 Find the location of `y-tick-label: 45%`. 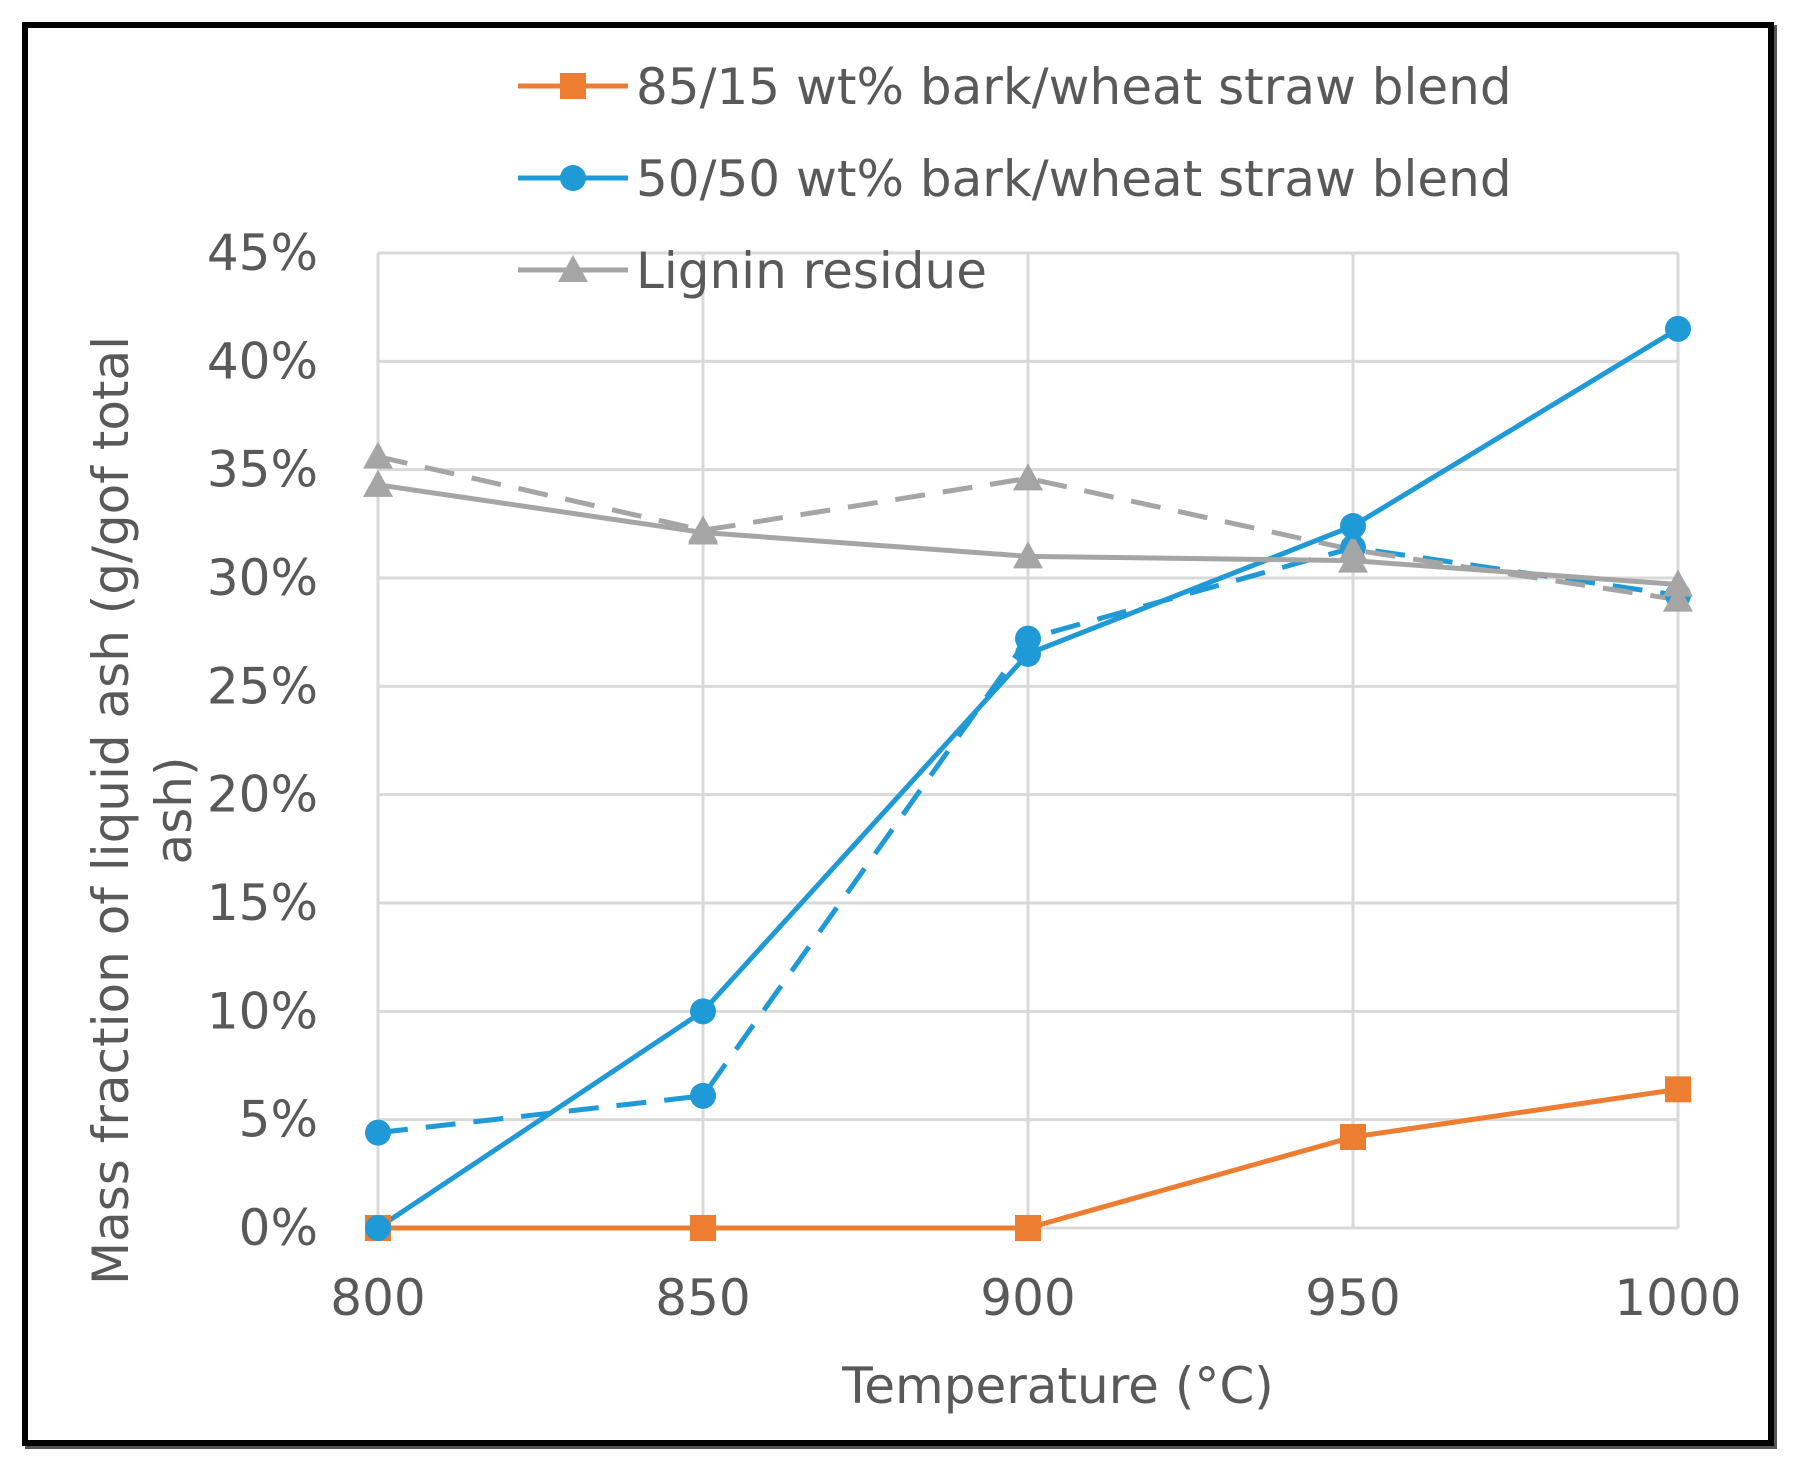

y-tick-label: 45% is located at coordinates (262, 253).